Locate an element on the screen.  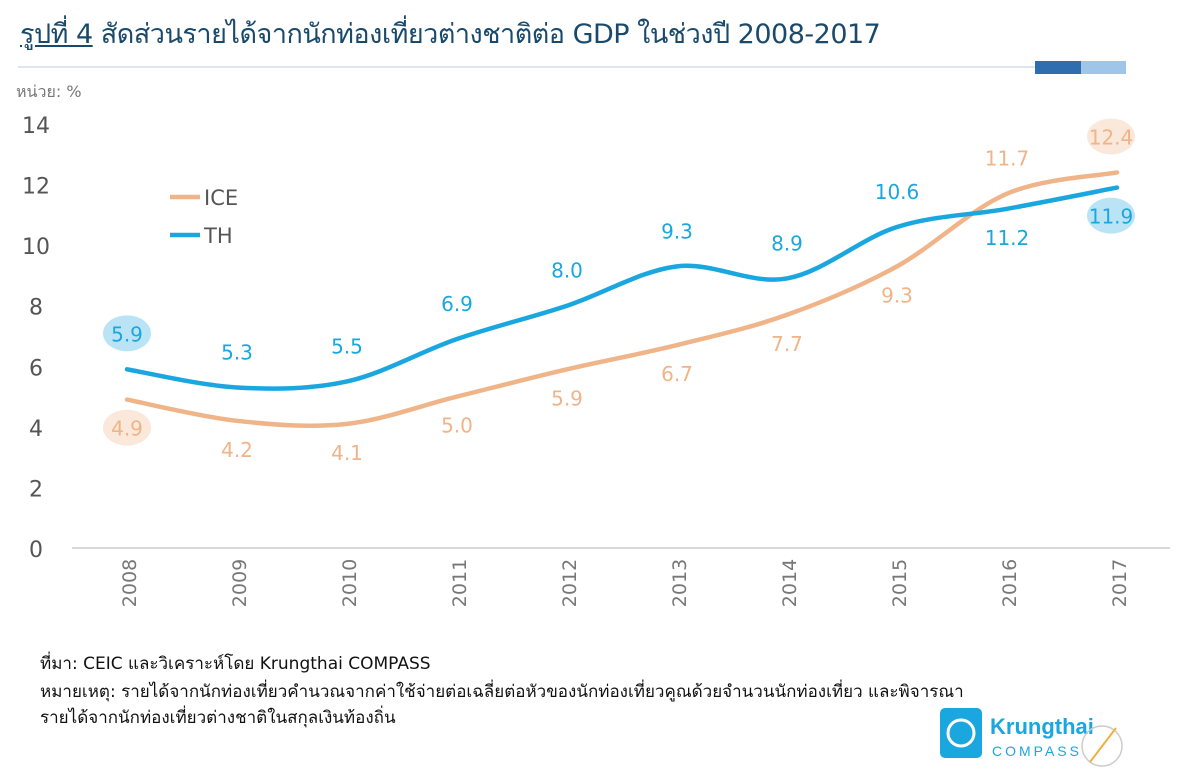
data-label-th: 10.6 is located at coordinates (897, 192).